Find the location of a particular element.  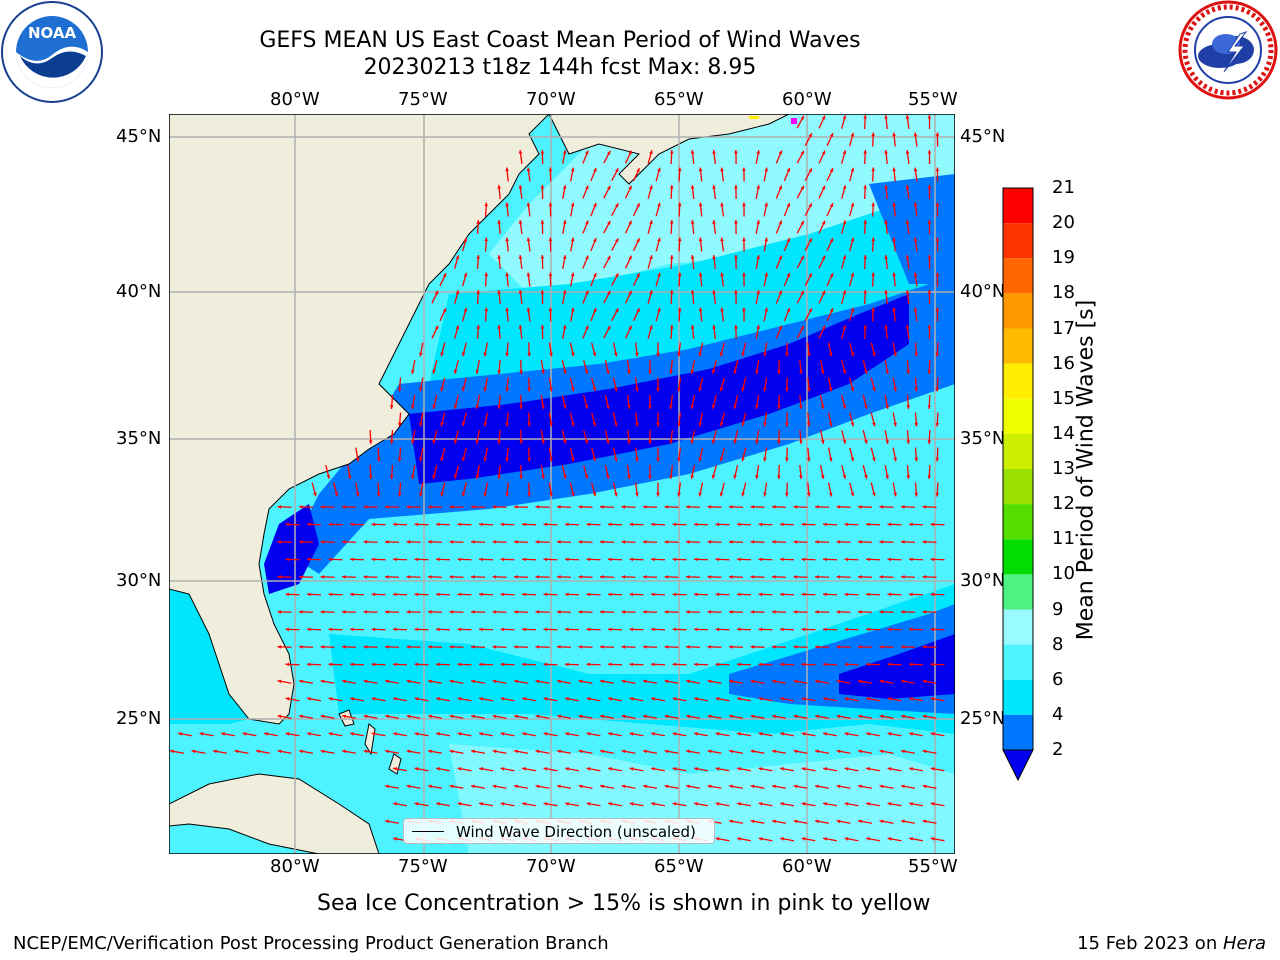

lat-tick-left-3: 35°N is located at coordinates (139, 438).